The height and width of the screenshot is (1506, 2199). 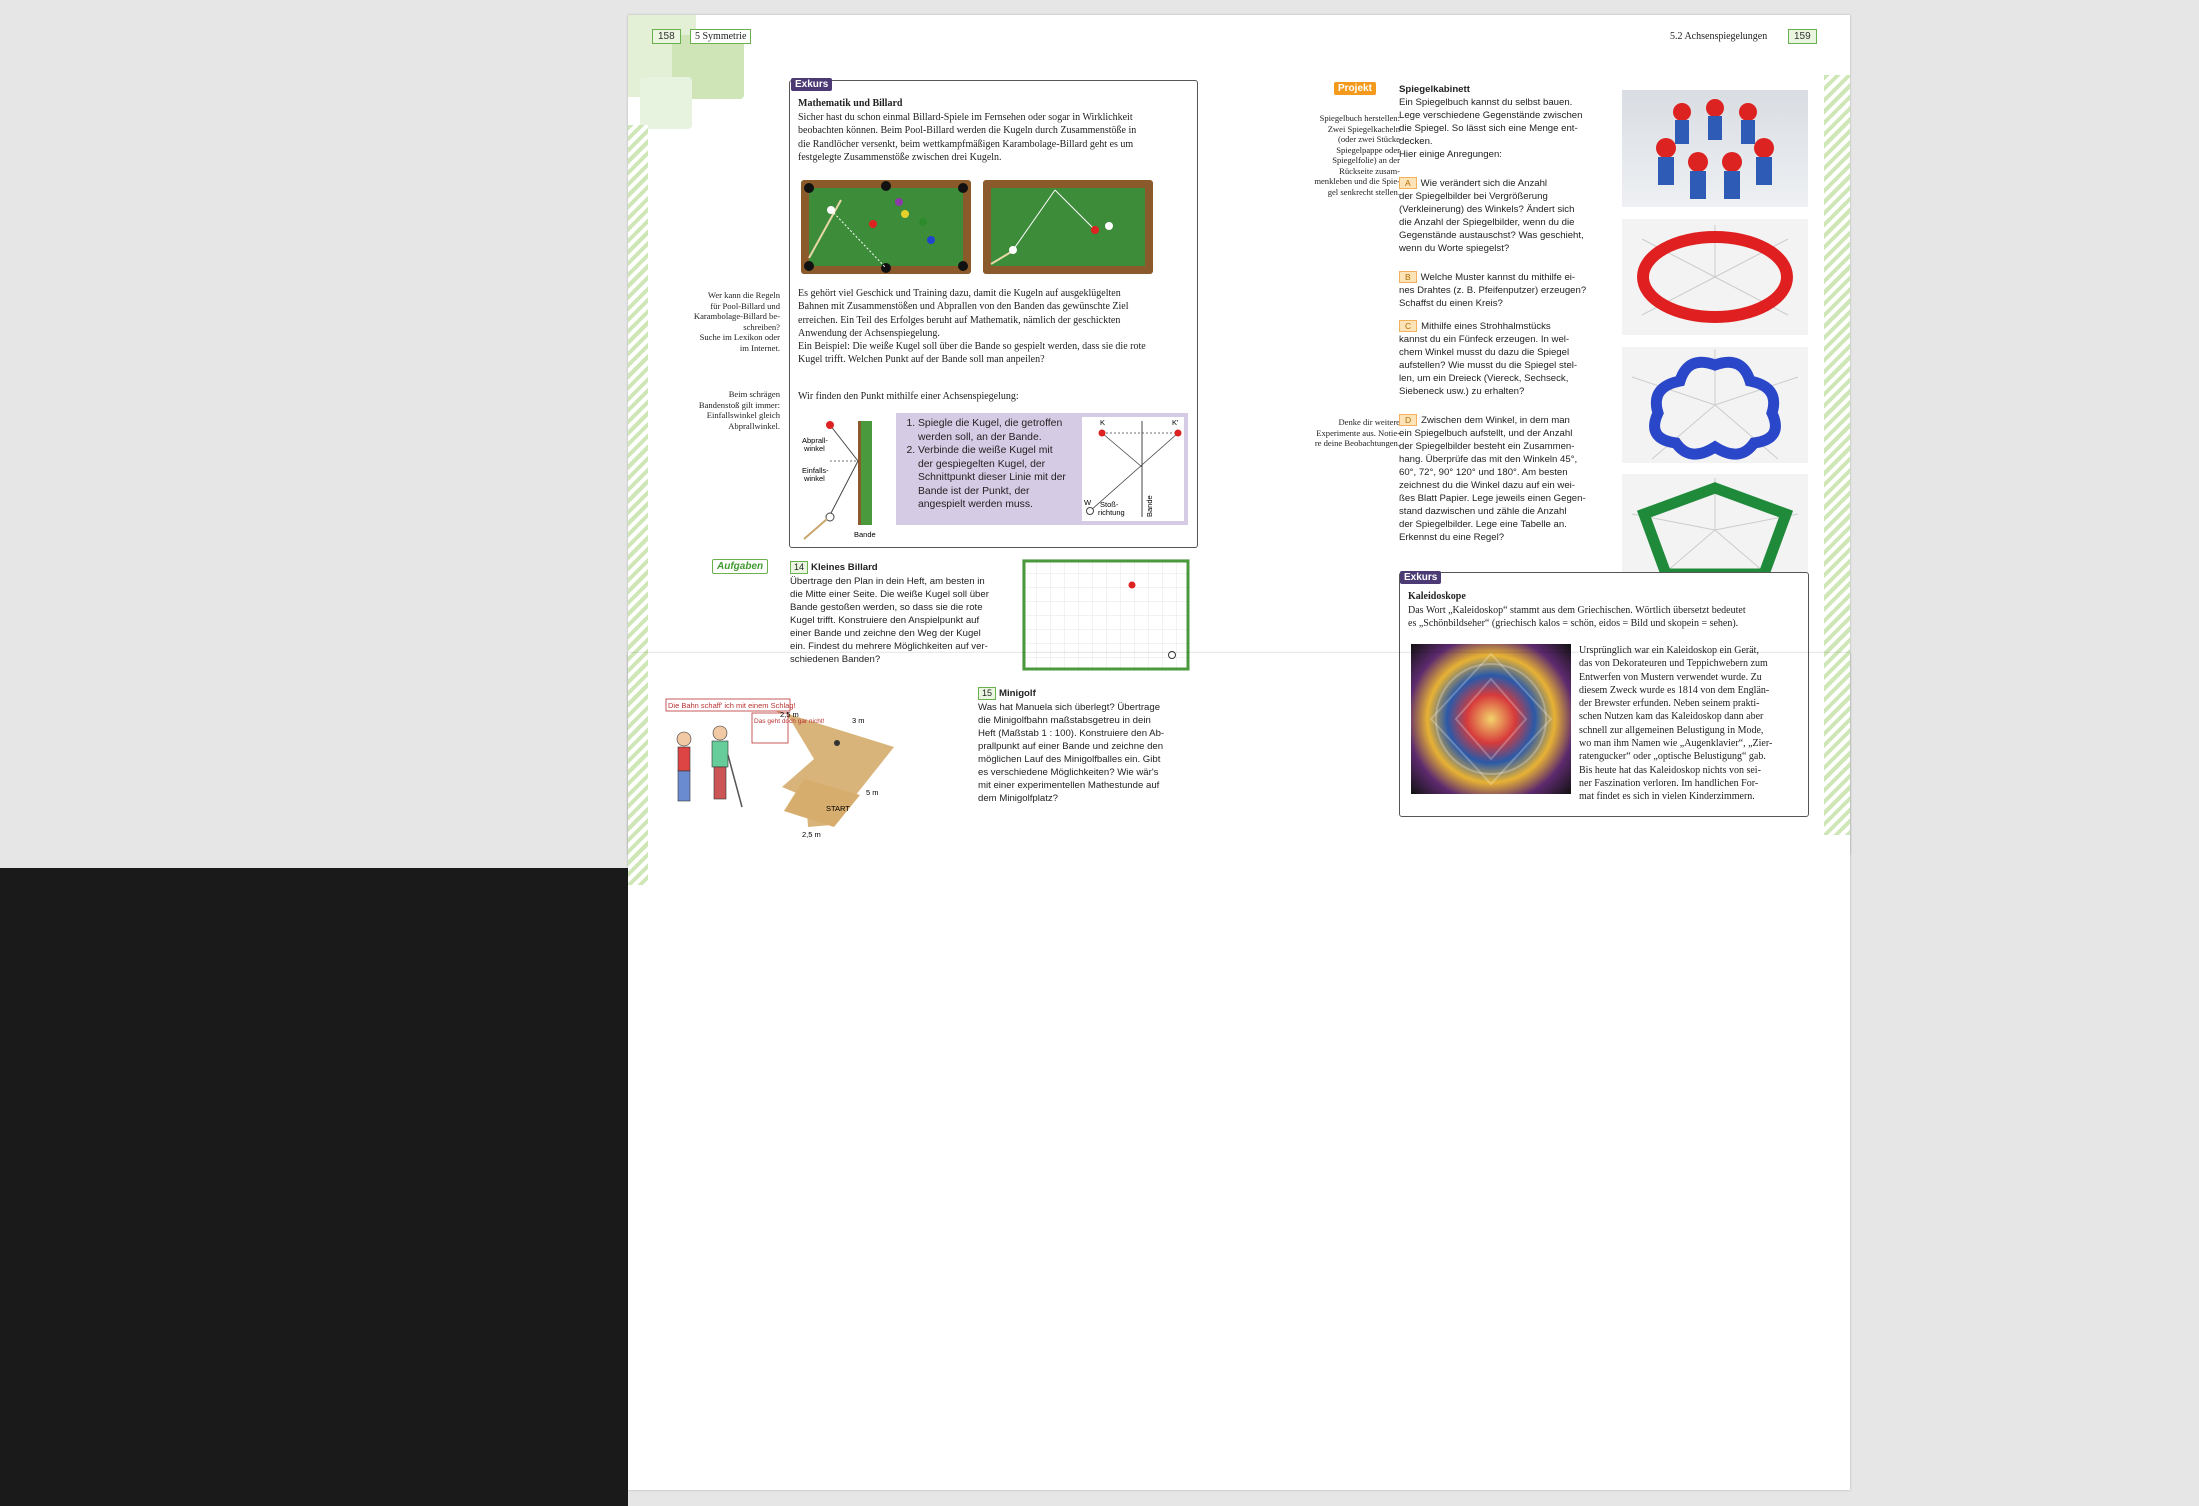 I want to click on grid-background, so click(x=1106, y=662).